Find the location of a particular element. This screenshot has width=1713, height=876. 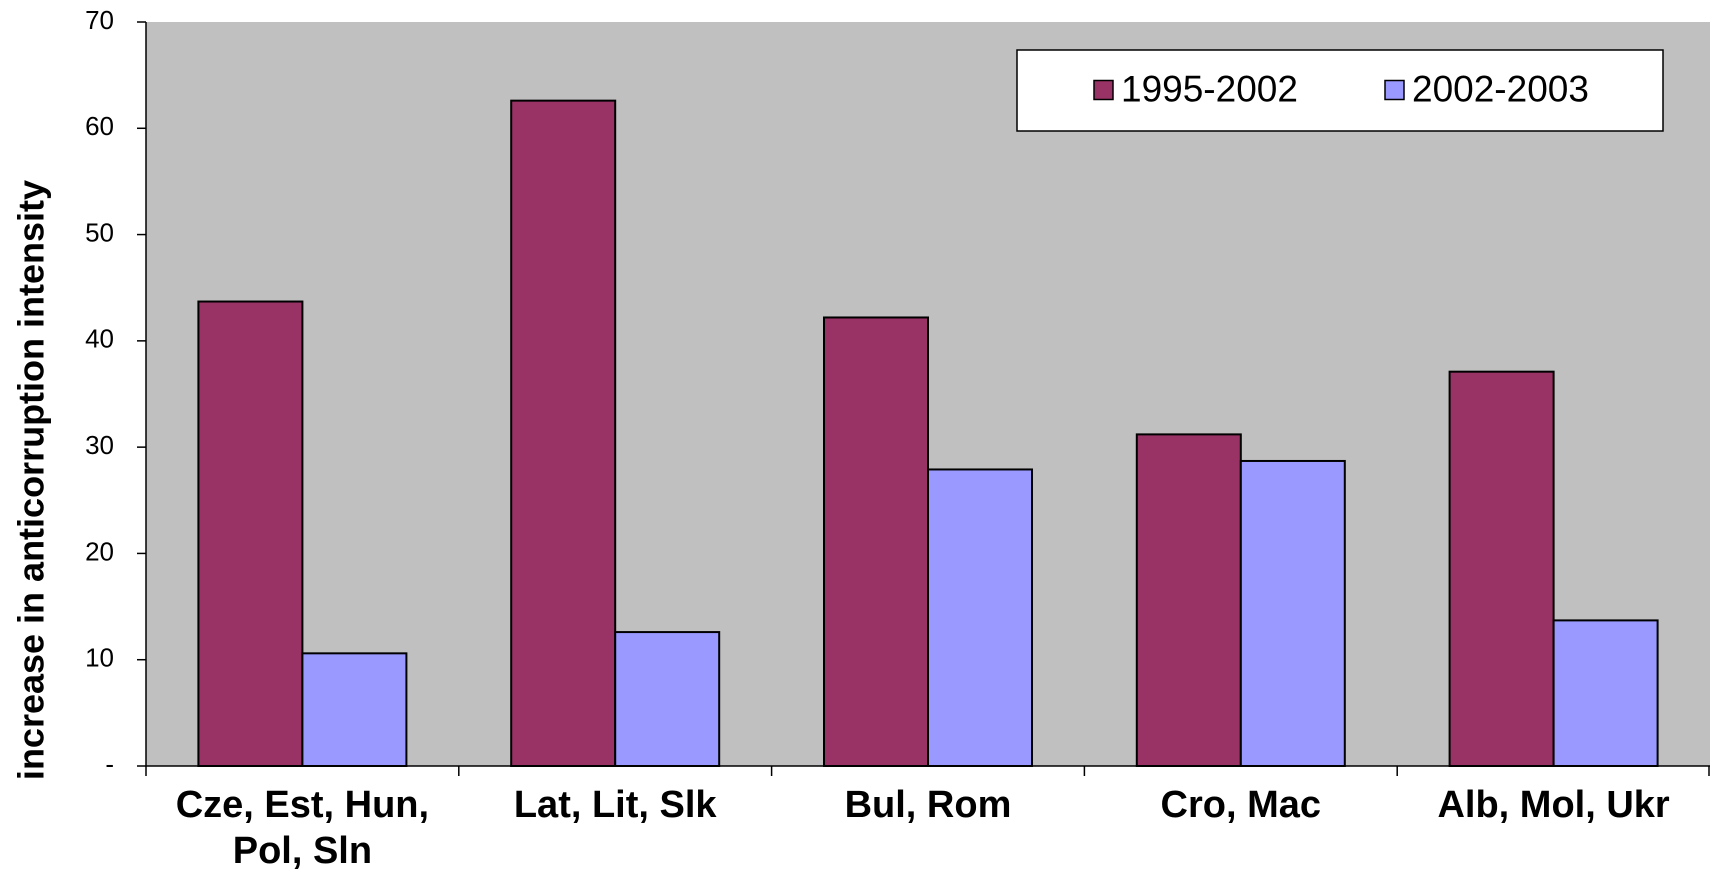

legend-label: 1995-2002 is located at coordinates (1209, 88).